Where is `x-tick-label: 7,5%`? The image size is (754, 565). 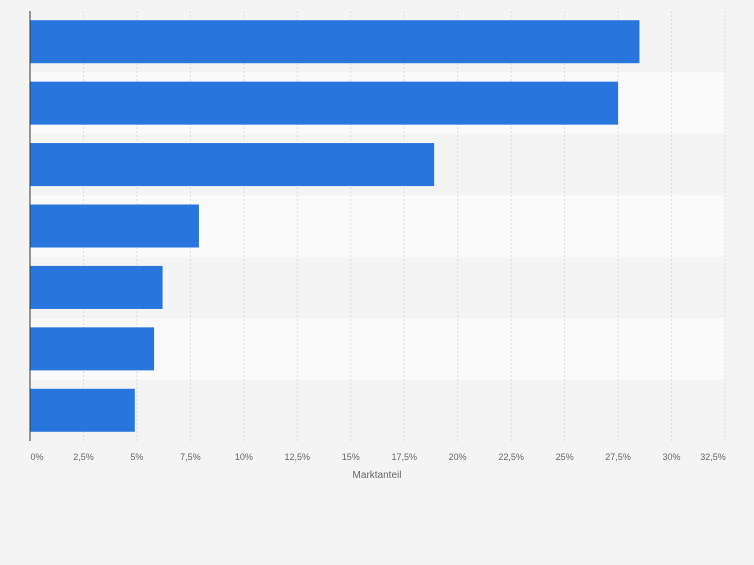
x-tick-label: 7,5% is located at coordinates (190, 457).